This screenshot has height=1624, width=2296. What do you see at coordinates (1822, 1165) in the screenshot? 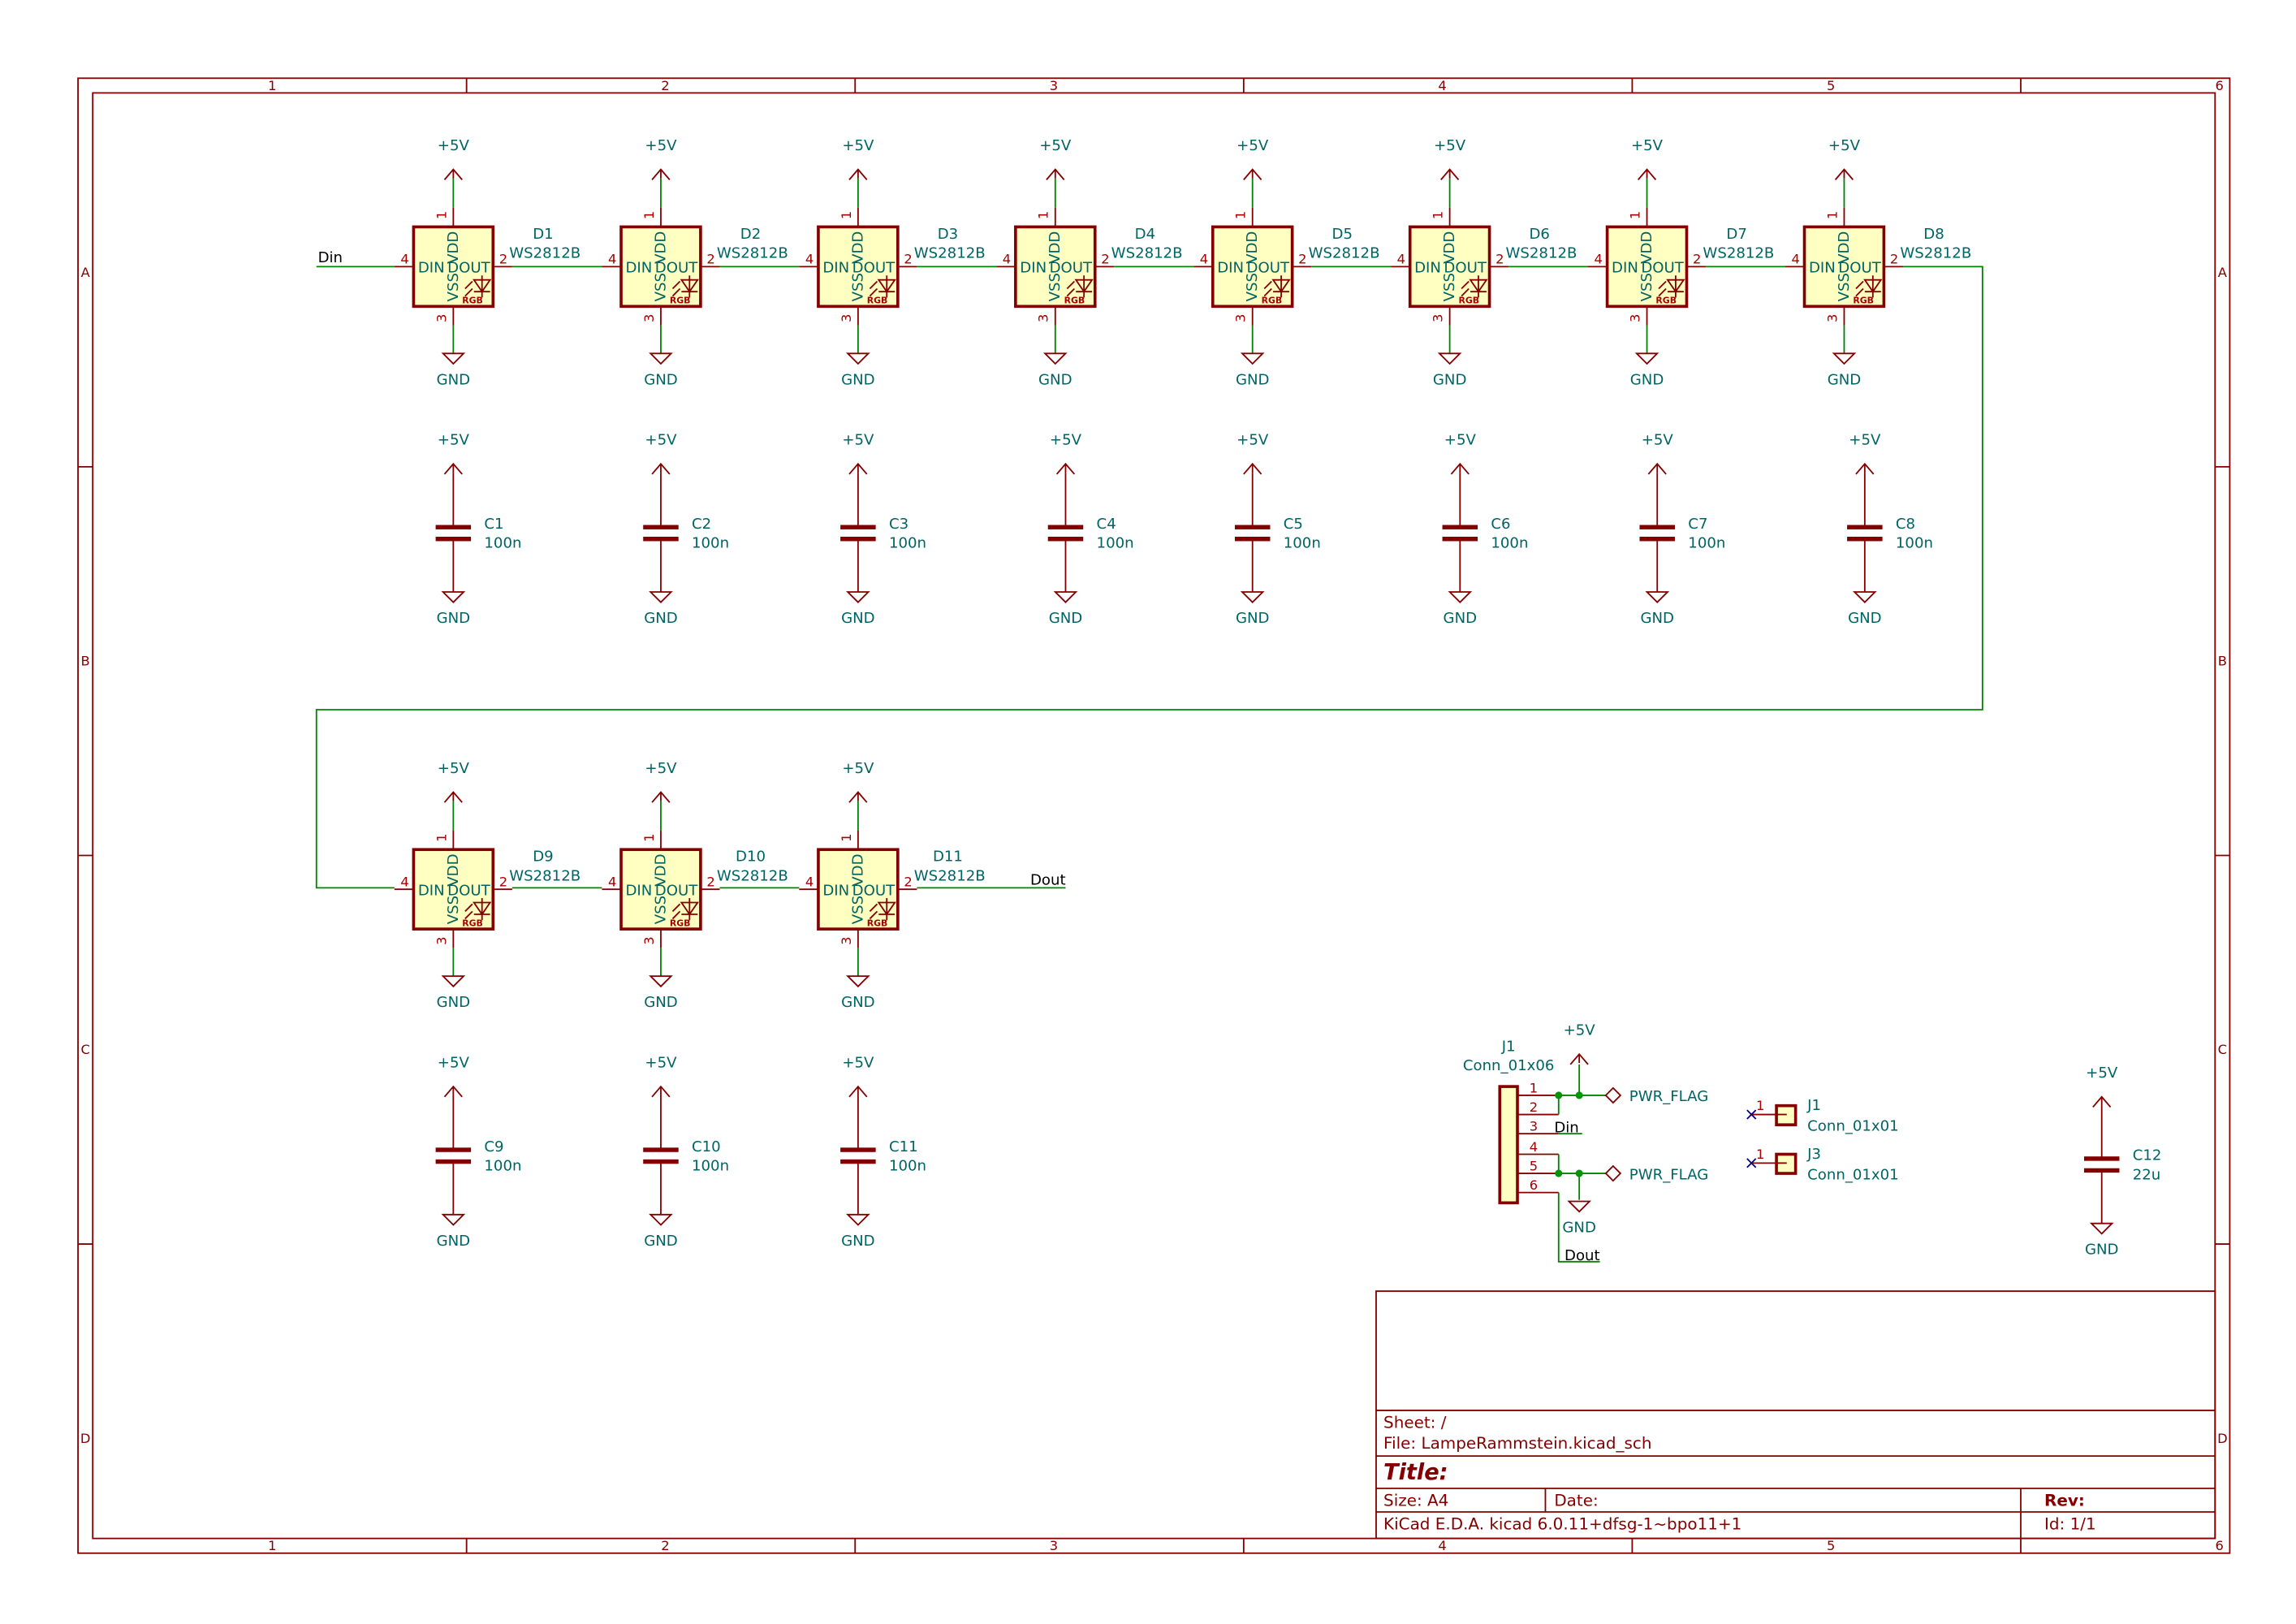
I see `connector-j3: 1 J3 Conn_01x01` at bounding box center [1822, 1165].